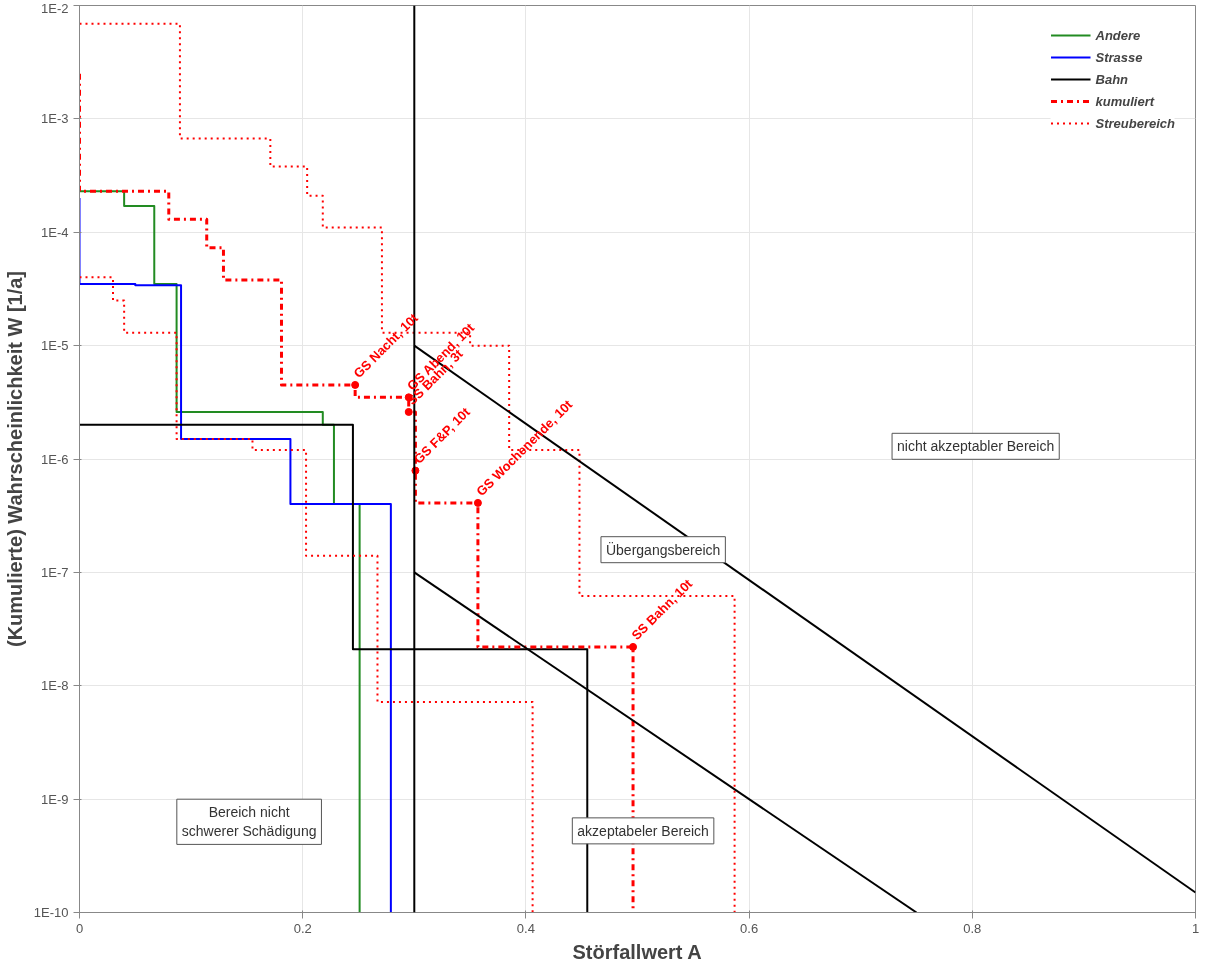 The image size is (1211, 977). What do you see at coordinates (302, 928) in the screenshot?
I see `x-tick-label: 0.2` at bounding box center [302, 928].